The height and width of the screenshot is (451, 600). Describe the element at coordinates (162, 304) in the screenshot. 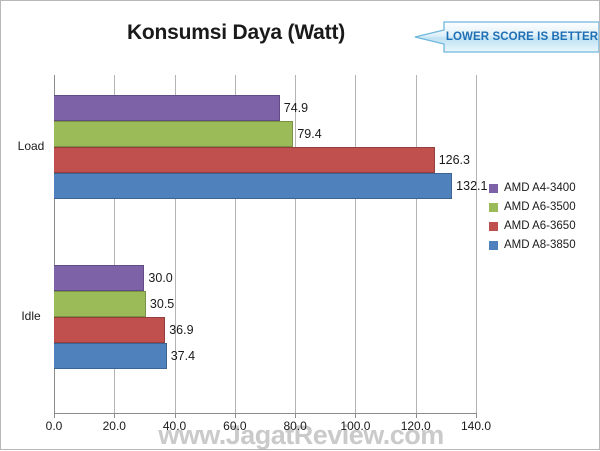

I see `bar-value-label: 30.5` at that location.